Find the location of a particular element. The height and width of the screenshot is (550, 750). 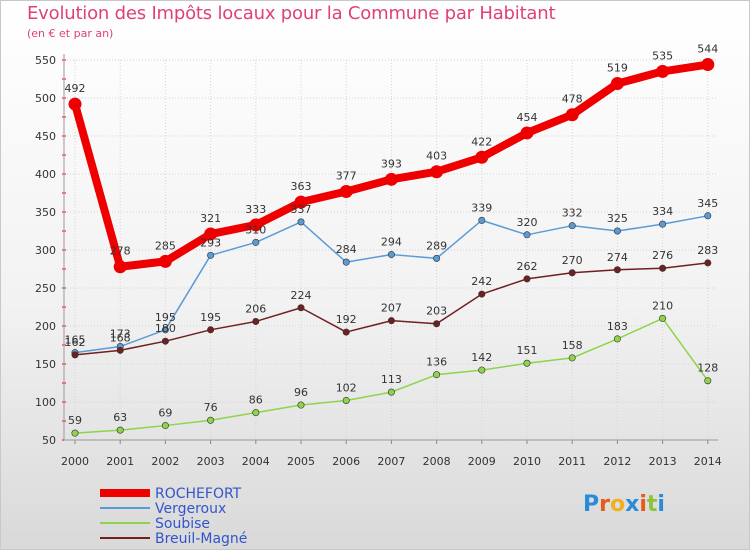

data-label: 276 is located at coordinates (662, 255).